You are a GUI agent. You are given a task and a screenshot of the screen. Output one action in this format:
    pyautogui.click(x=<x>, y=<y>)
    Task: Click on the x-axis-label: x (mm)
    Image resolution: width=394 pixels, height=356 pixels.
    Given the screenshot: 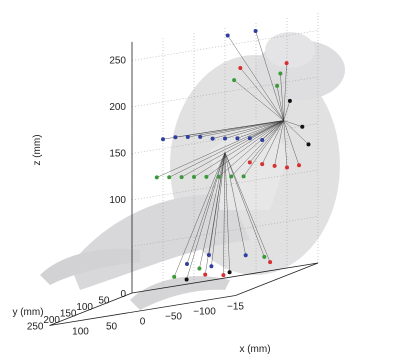 What is the action you would take?
    pyautogui.click(x=254, y=349)
    